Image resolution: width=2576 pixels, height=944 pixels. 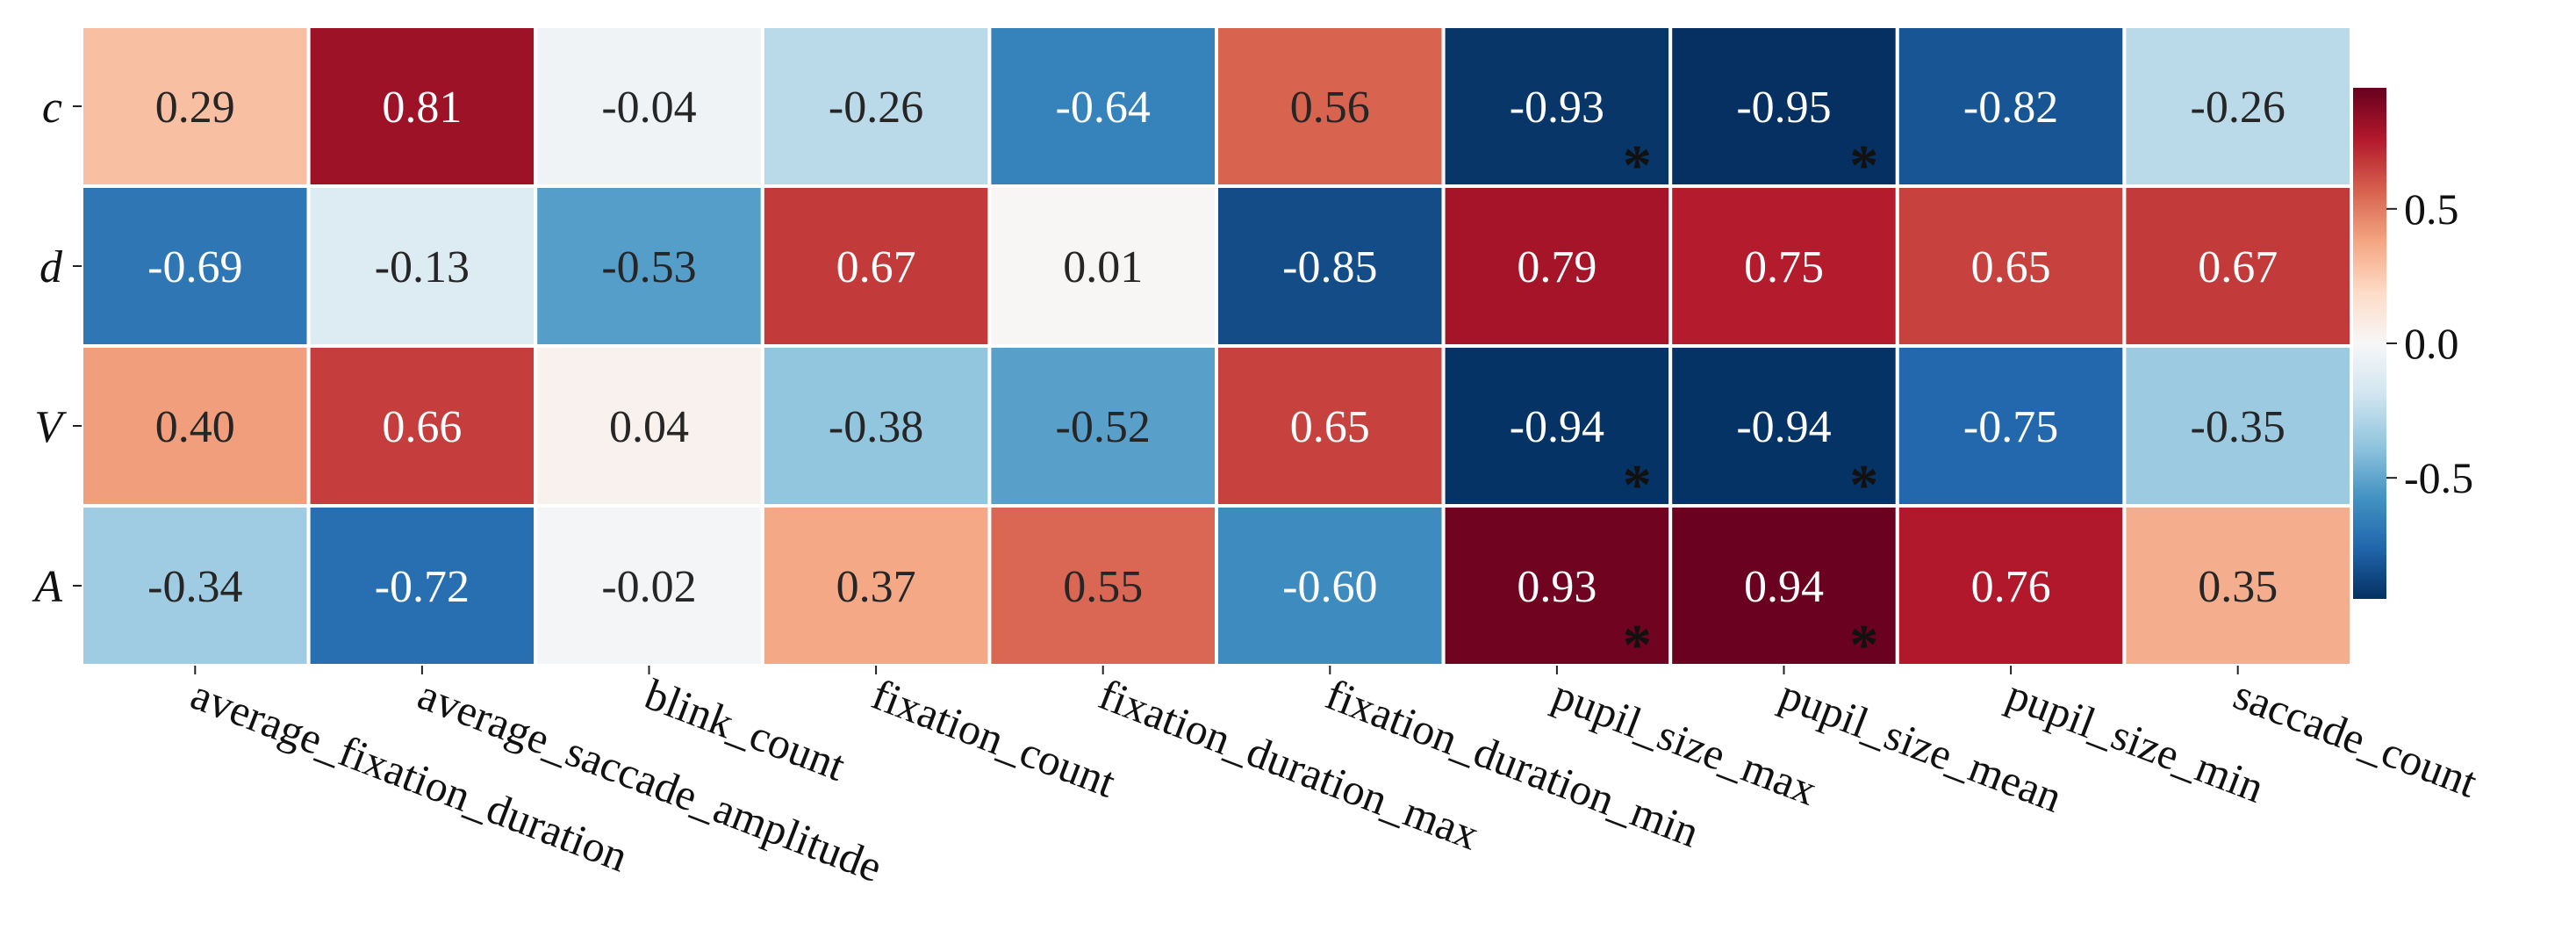 I want to click on cell-value-label: -0.04, so click(x=649, y=108).